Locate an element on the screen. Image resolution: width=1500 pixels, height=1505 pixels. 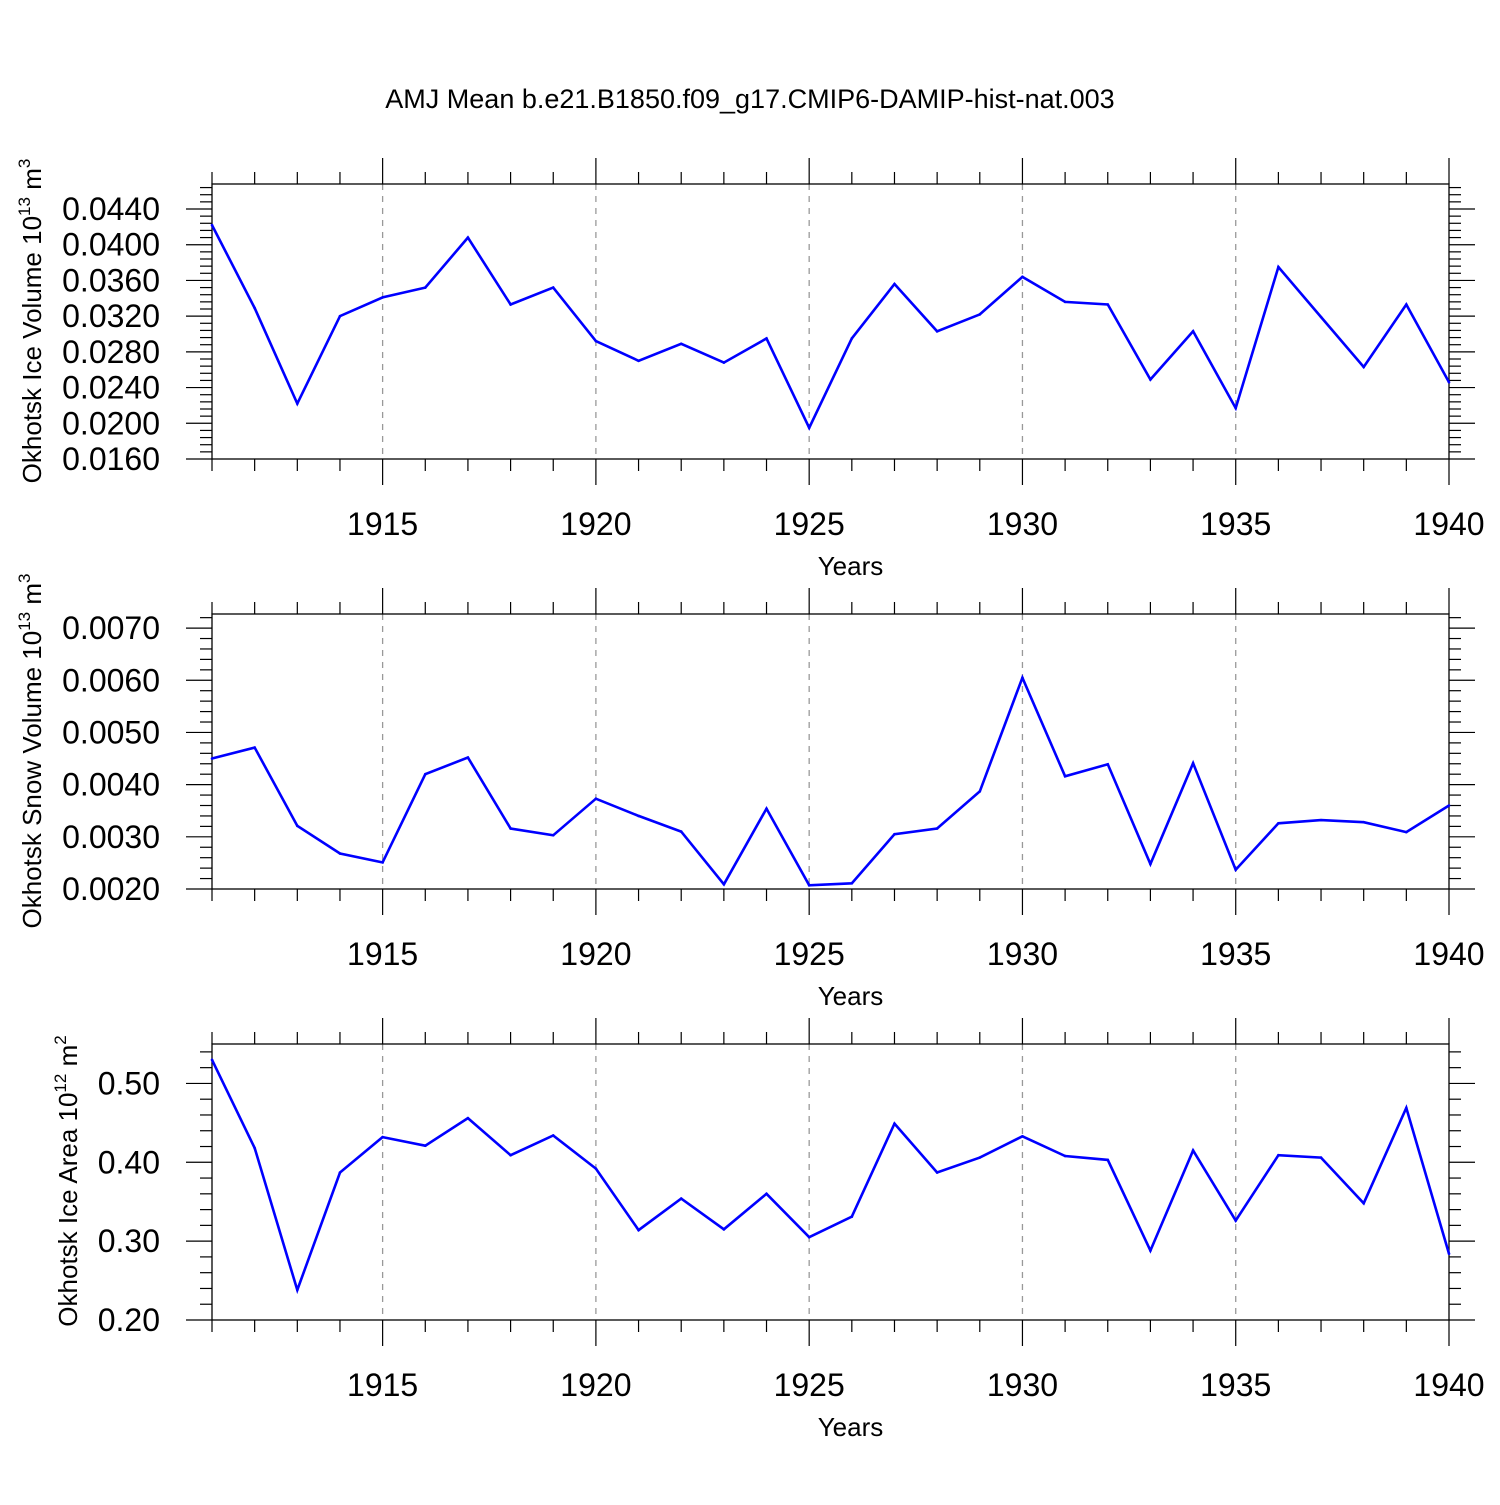
y-tick-label: 0.50 is located at coordinates (129, 1083).